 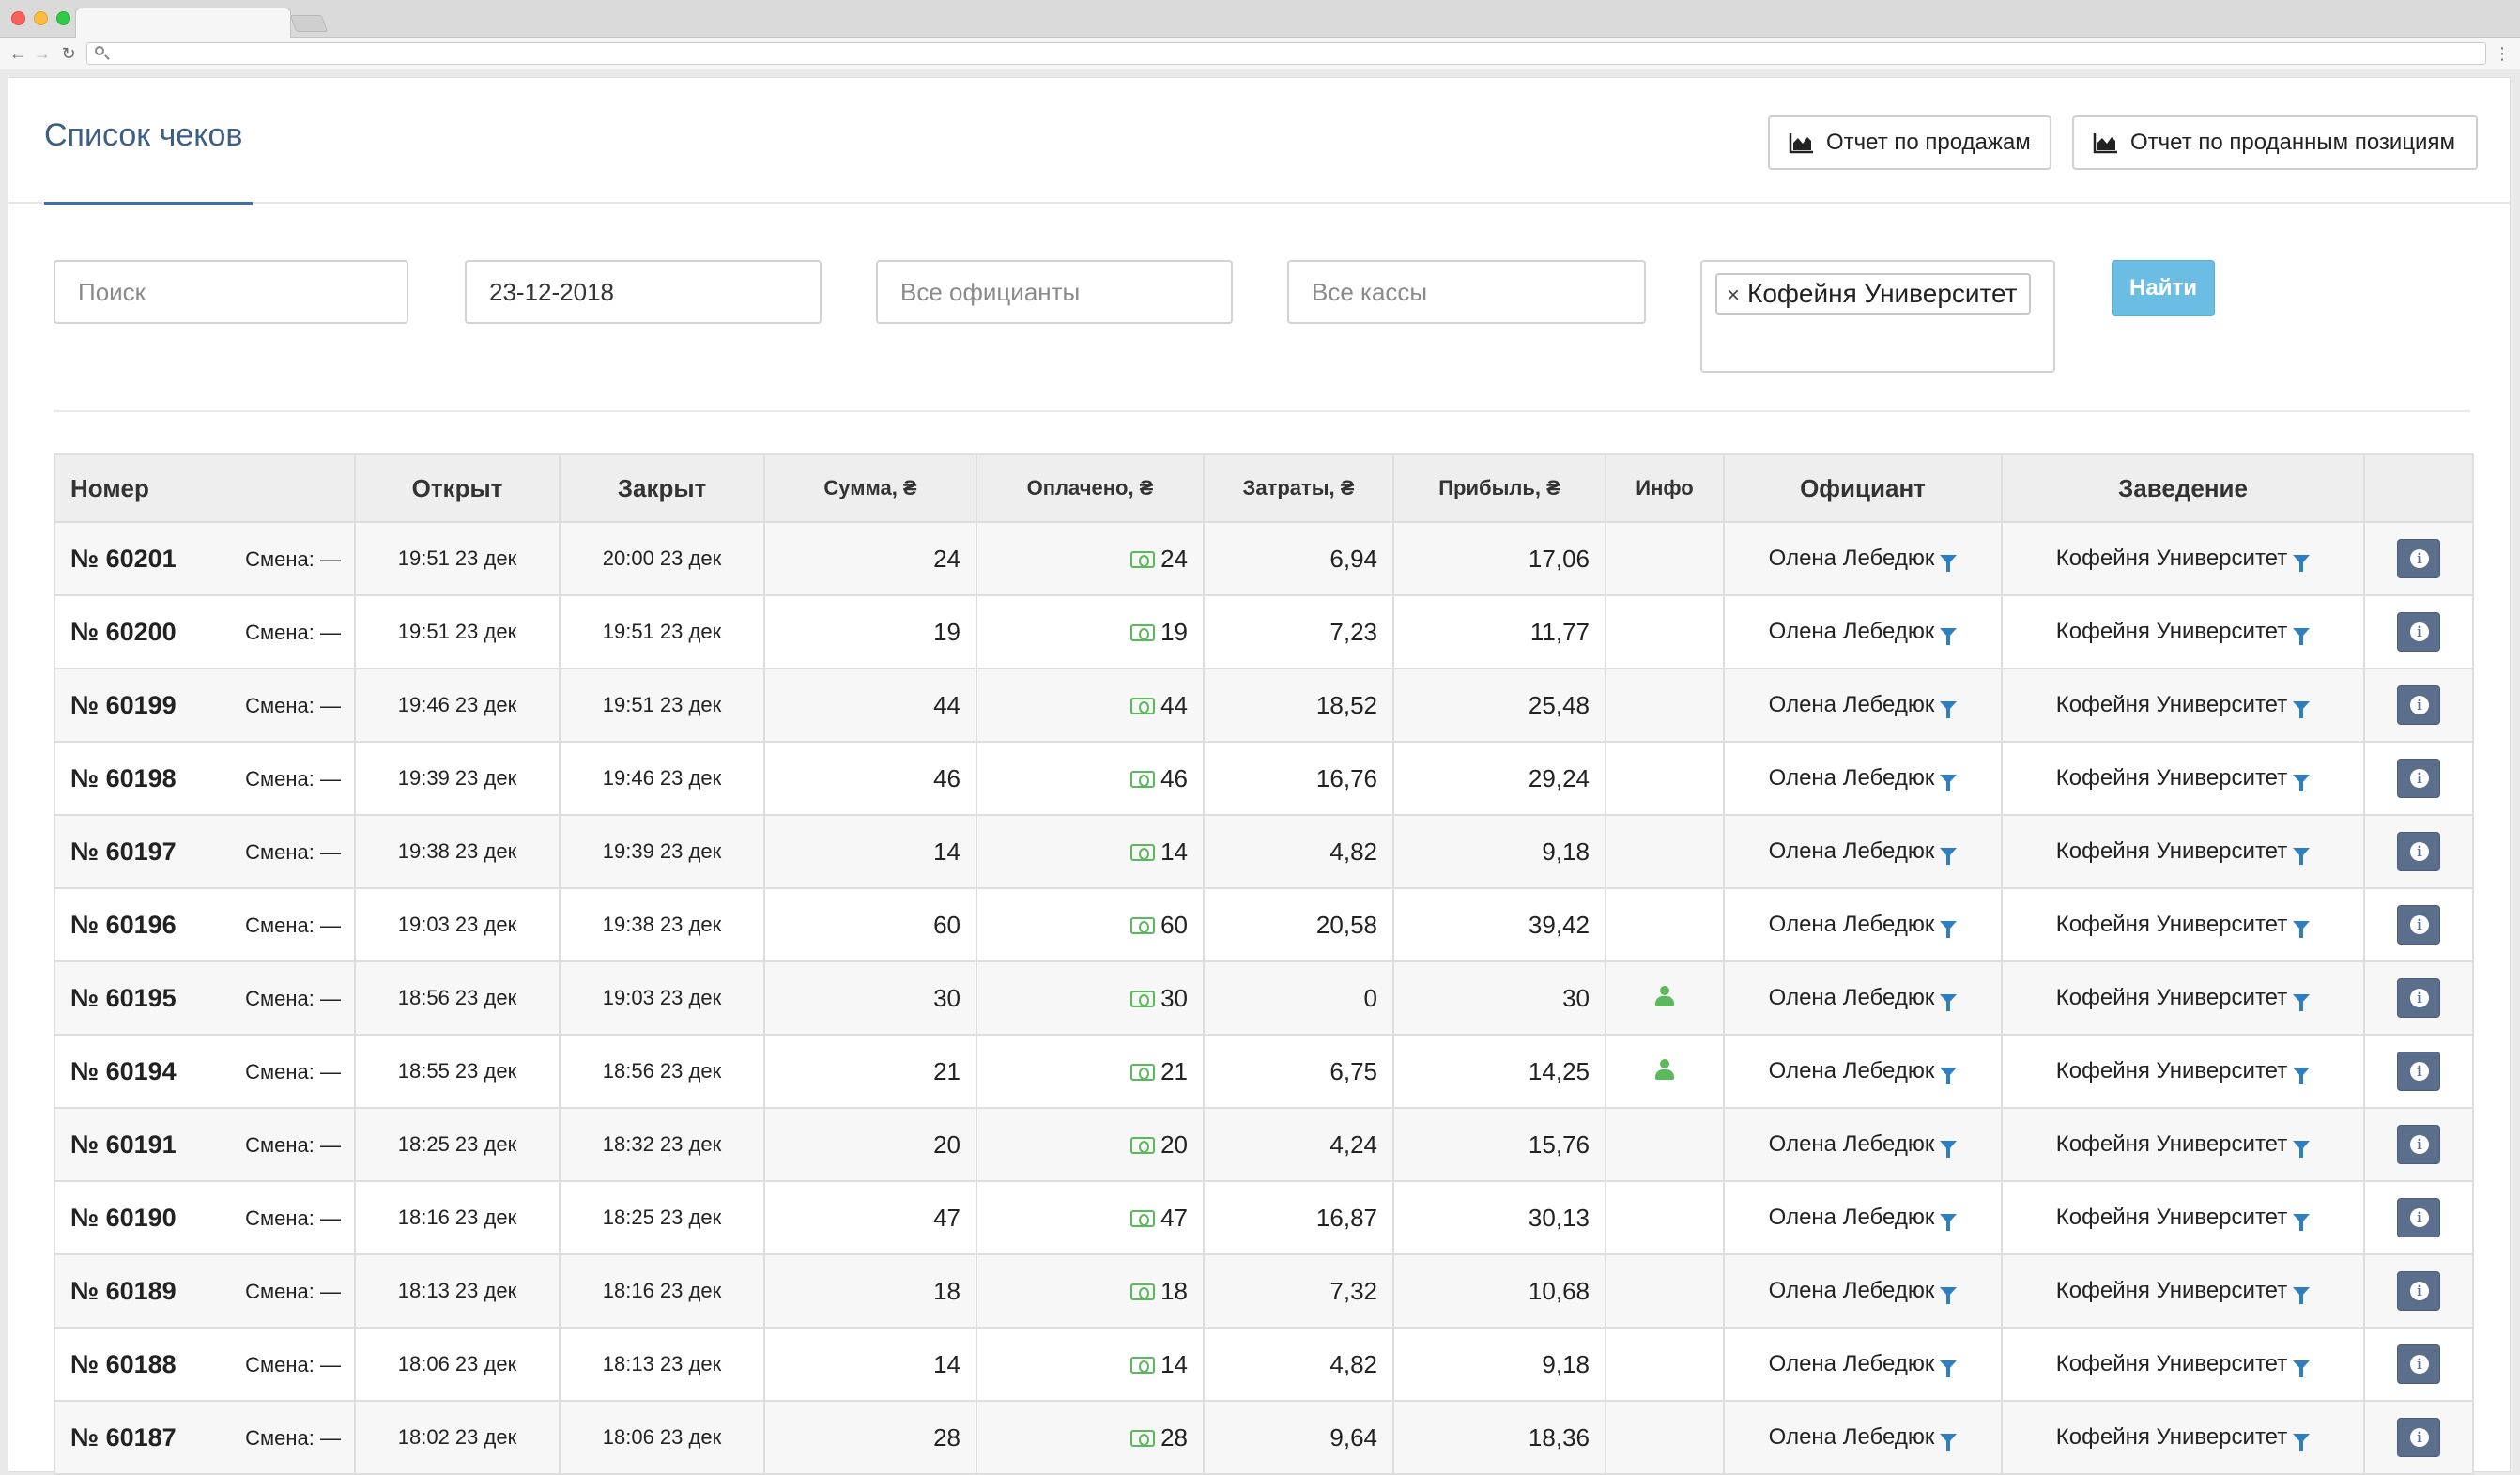 I want to click on receipt-number: № 60187, so click(x=123, y=1437).